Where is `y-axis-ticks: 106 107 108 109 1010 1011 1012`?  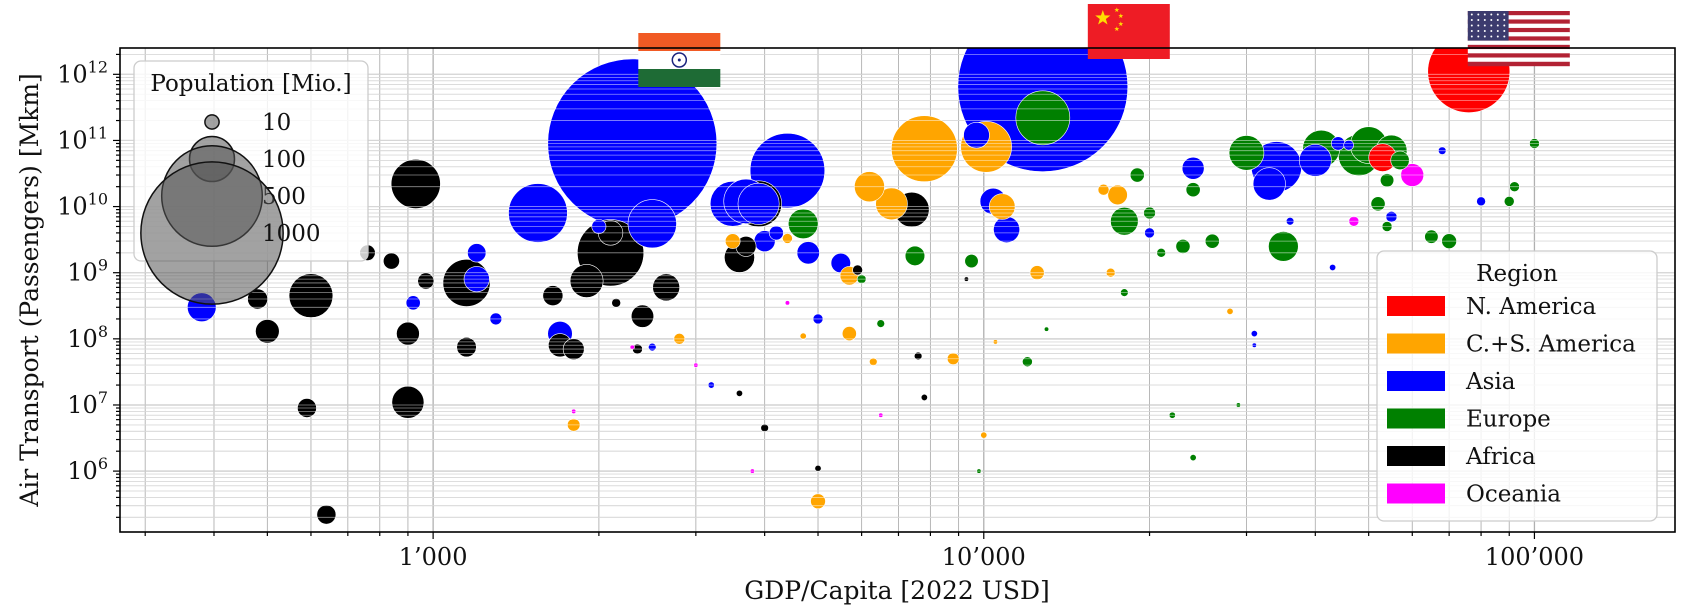 y-axis-ticks: 106 107 108 109 1010 1011 1012 is located at coordinates (88, 285).